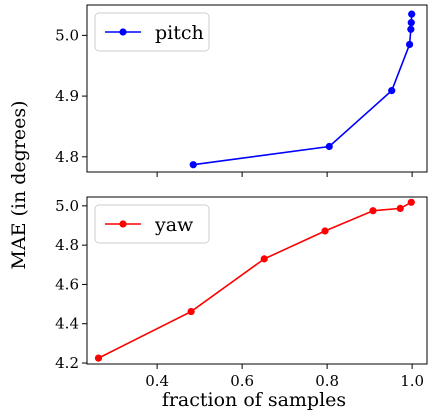 This screenshot has height=414, width=435. I want to click on y-axis-label: MAE (in degrees), so click(19, 184).